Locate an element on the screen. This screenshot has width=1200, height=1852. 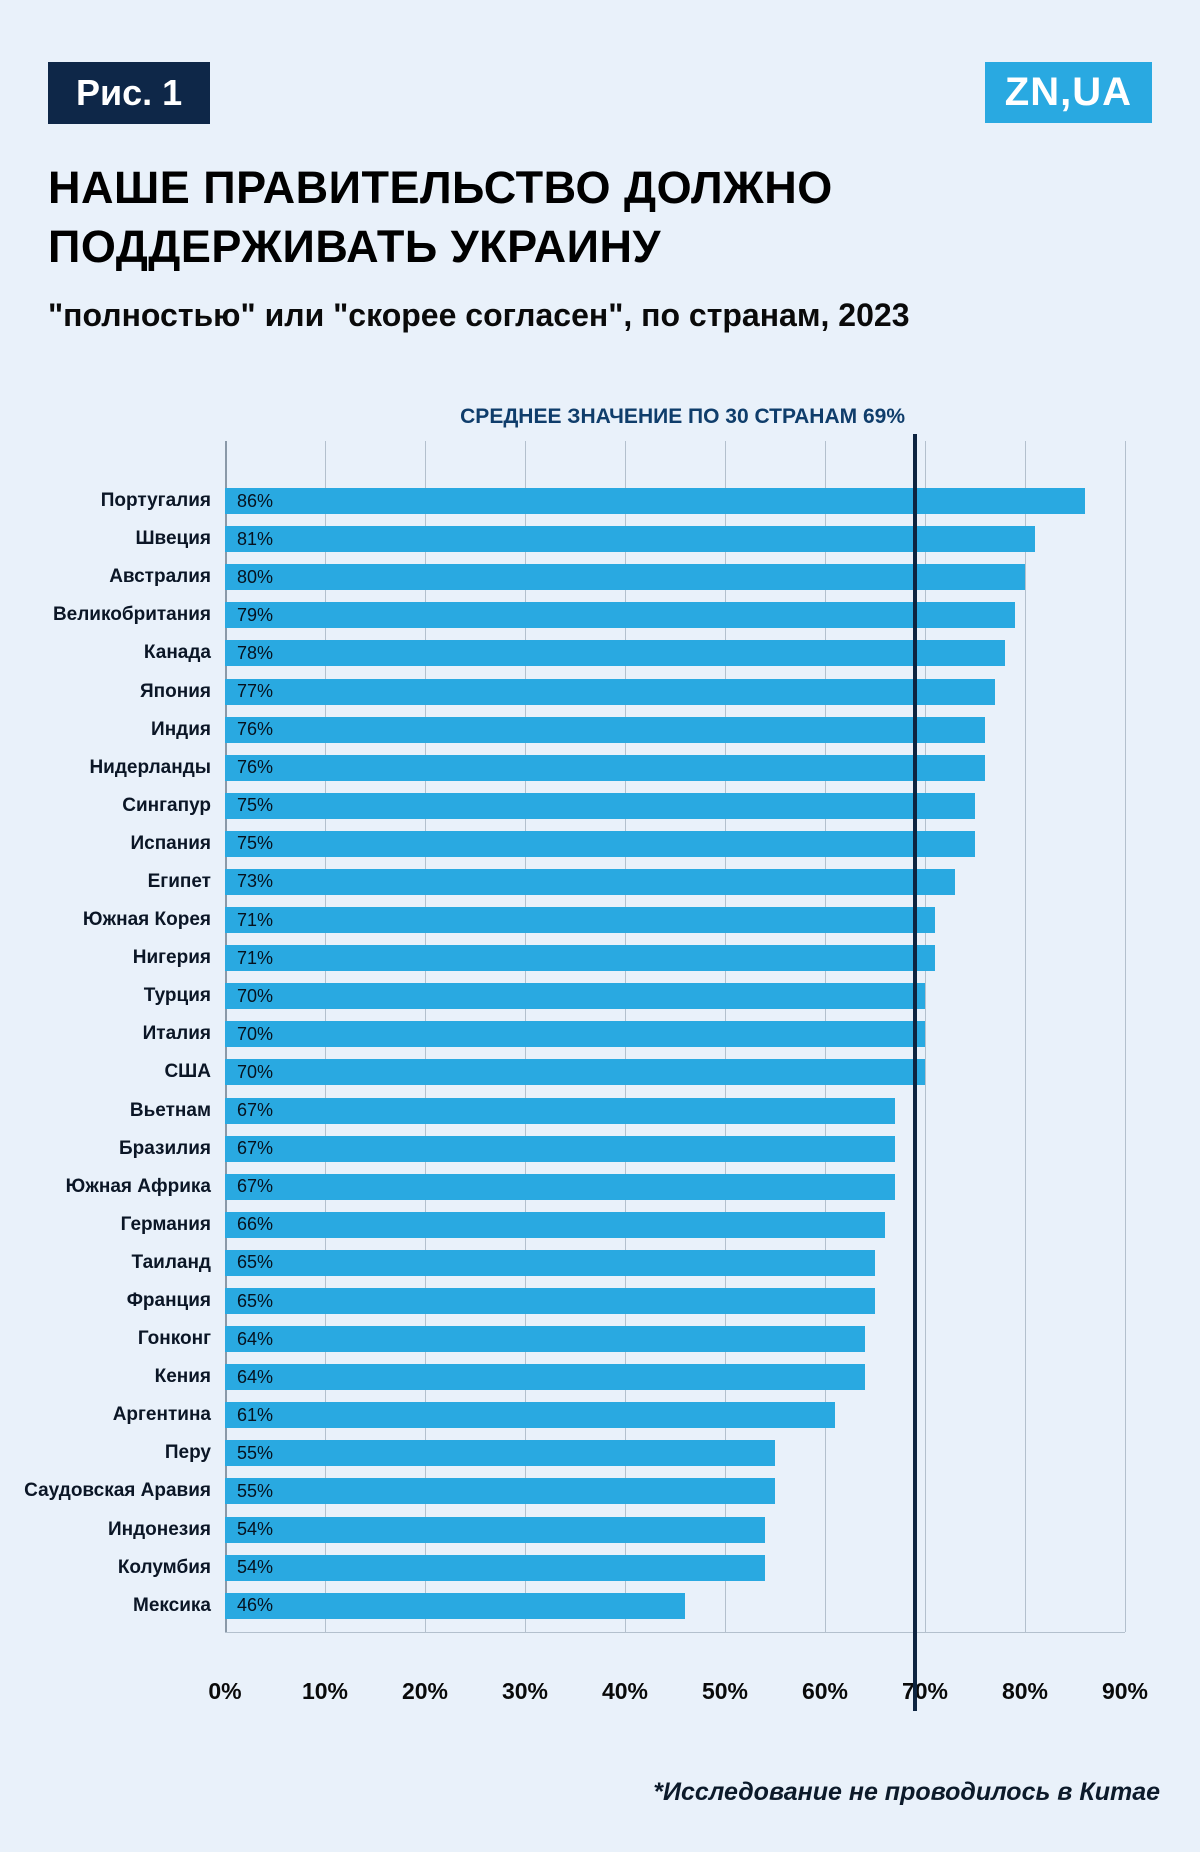
country-label: Сингапур is located at coordinates (166, 805).